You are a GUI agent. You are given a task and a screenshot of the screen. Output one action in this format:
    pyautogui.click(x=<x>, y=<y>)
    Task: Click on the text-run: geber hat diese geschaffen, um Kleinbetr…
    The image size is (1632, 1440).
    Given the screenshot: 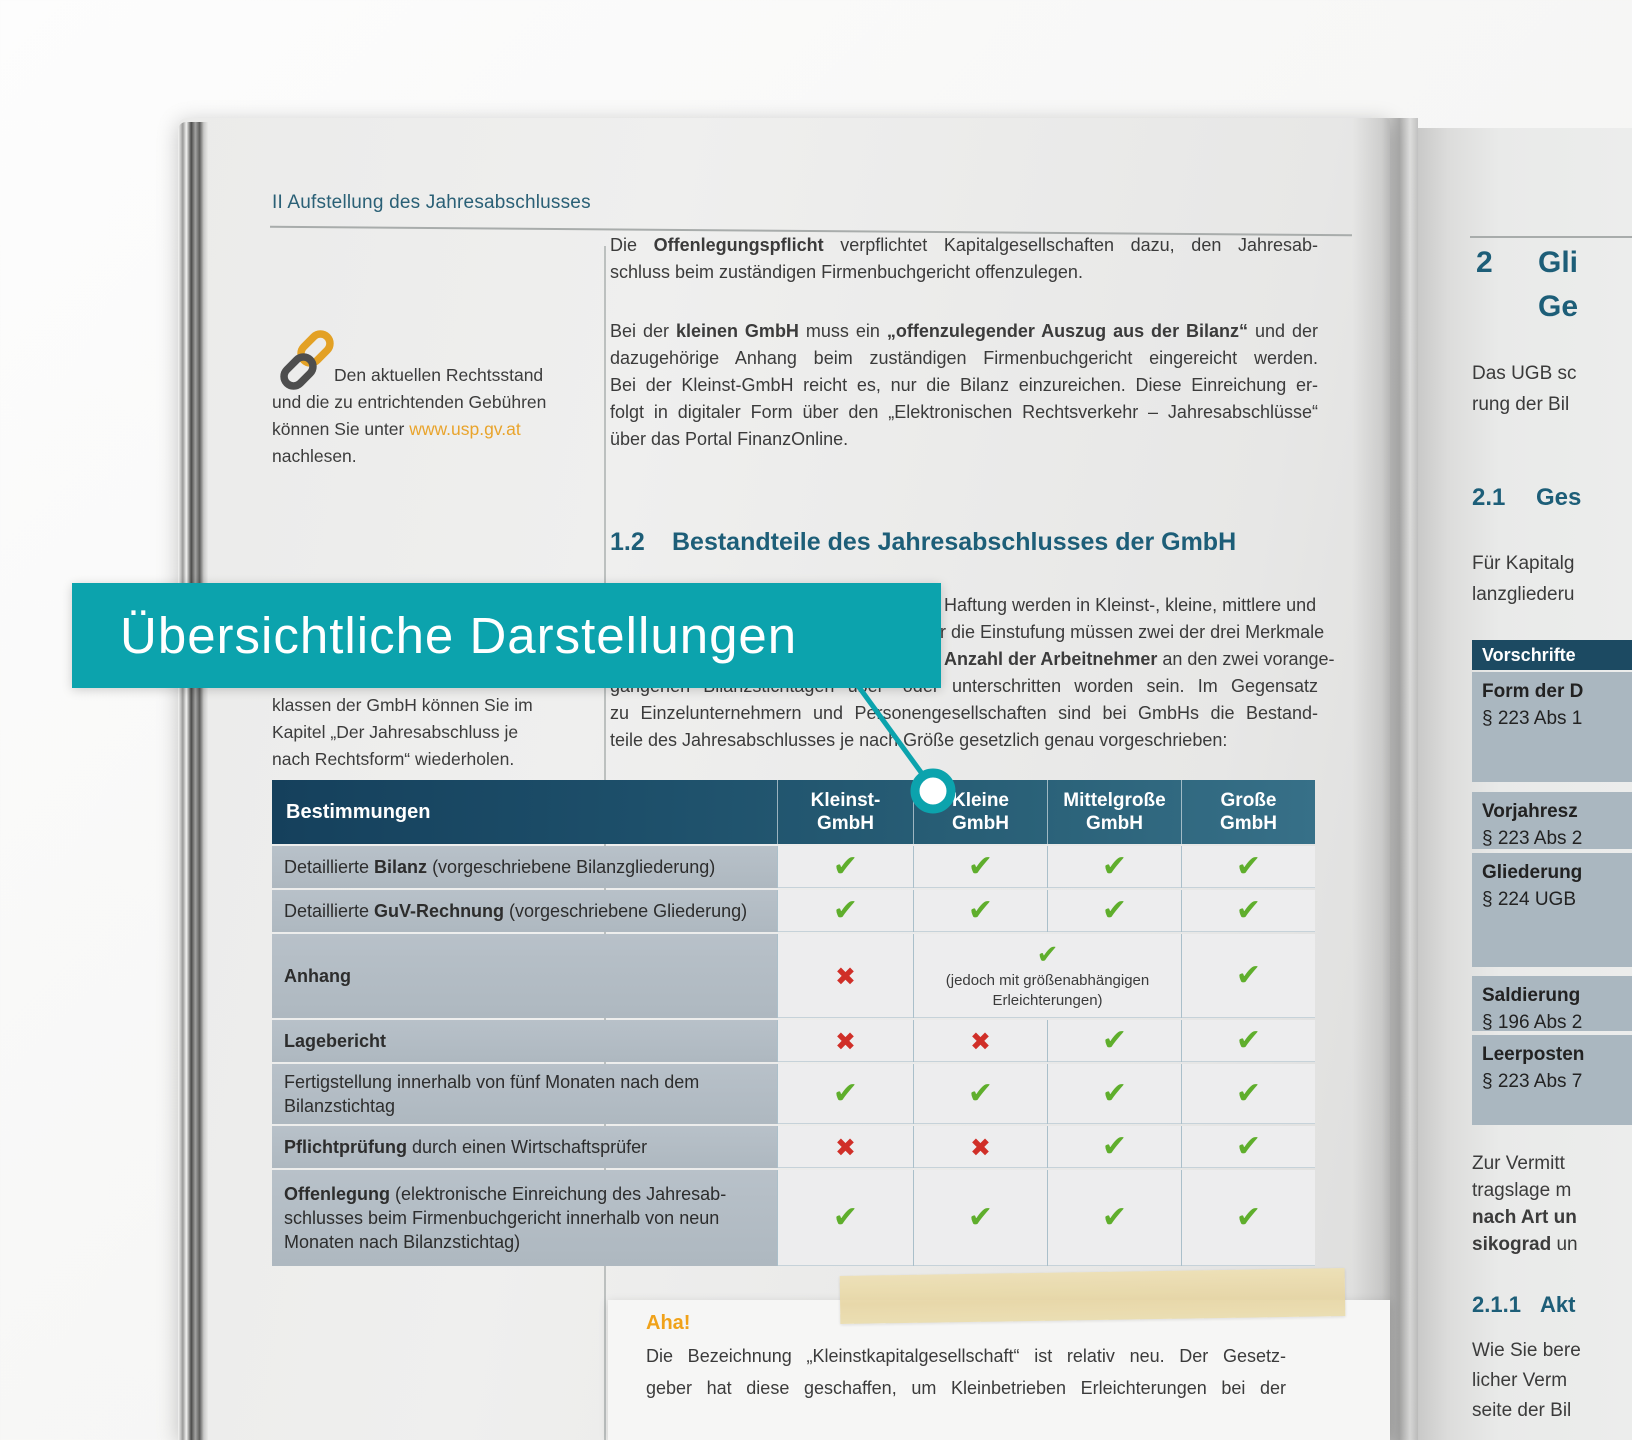 What is the action you would take?
    pyautogui.click(x=966, y=1388)
    